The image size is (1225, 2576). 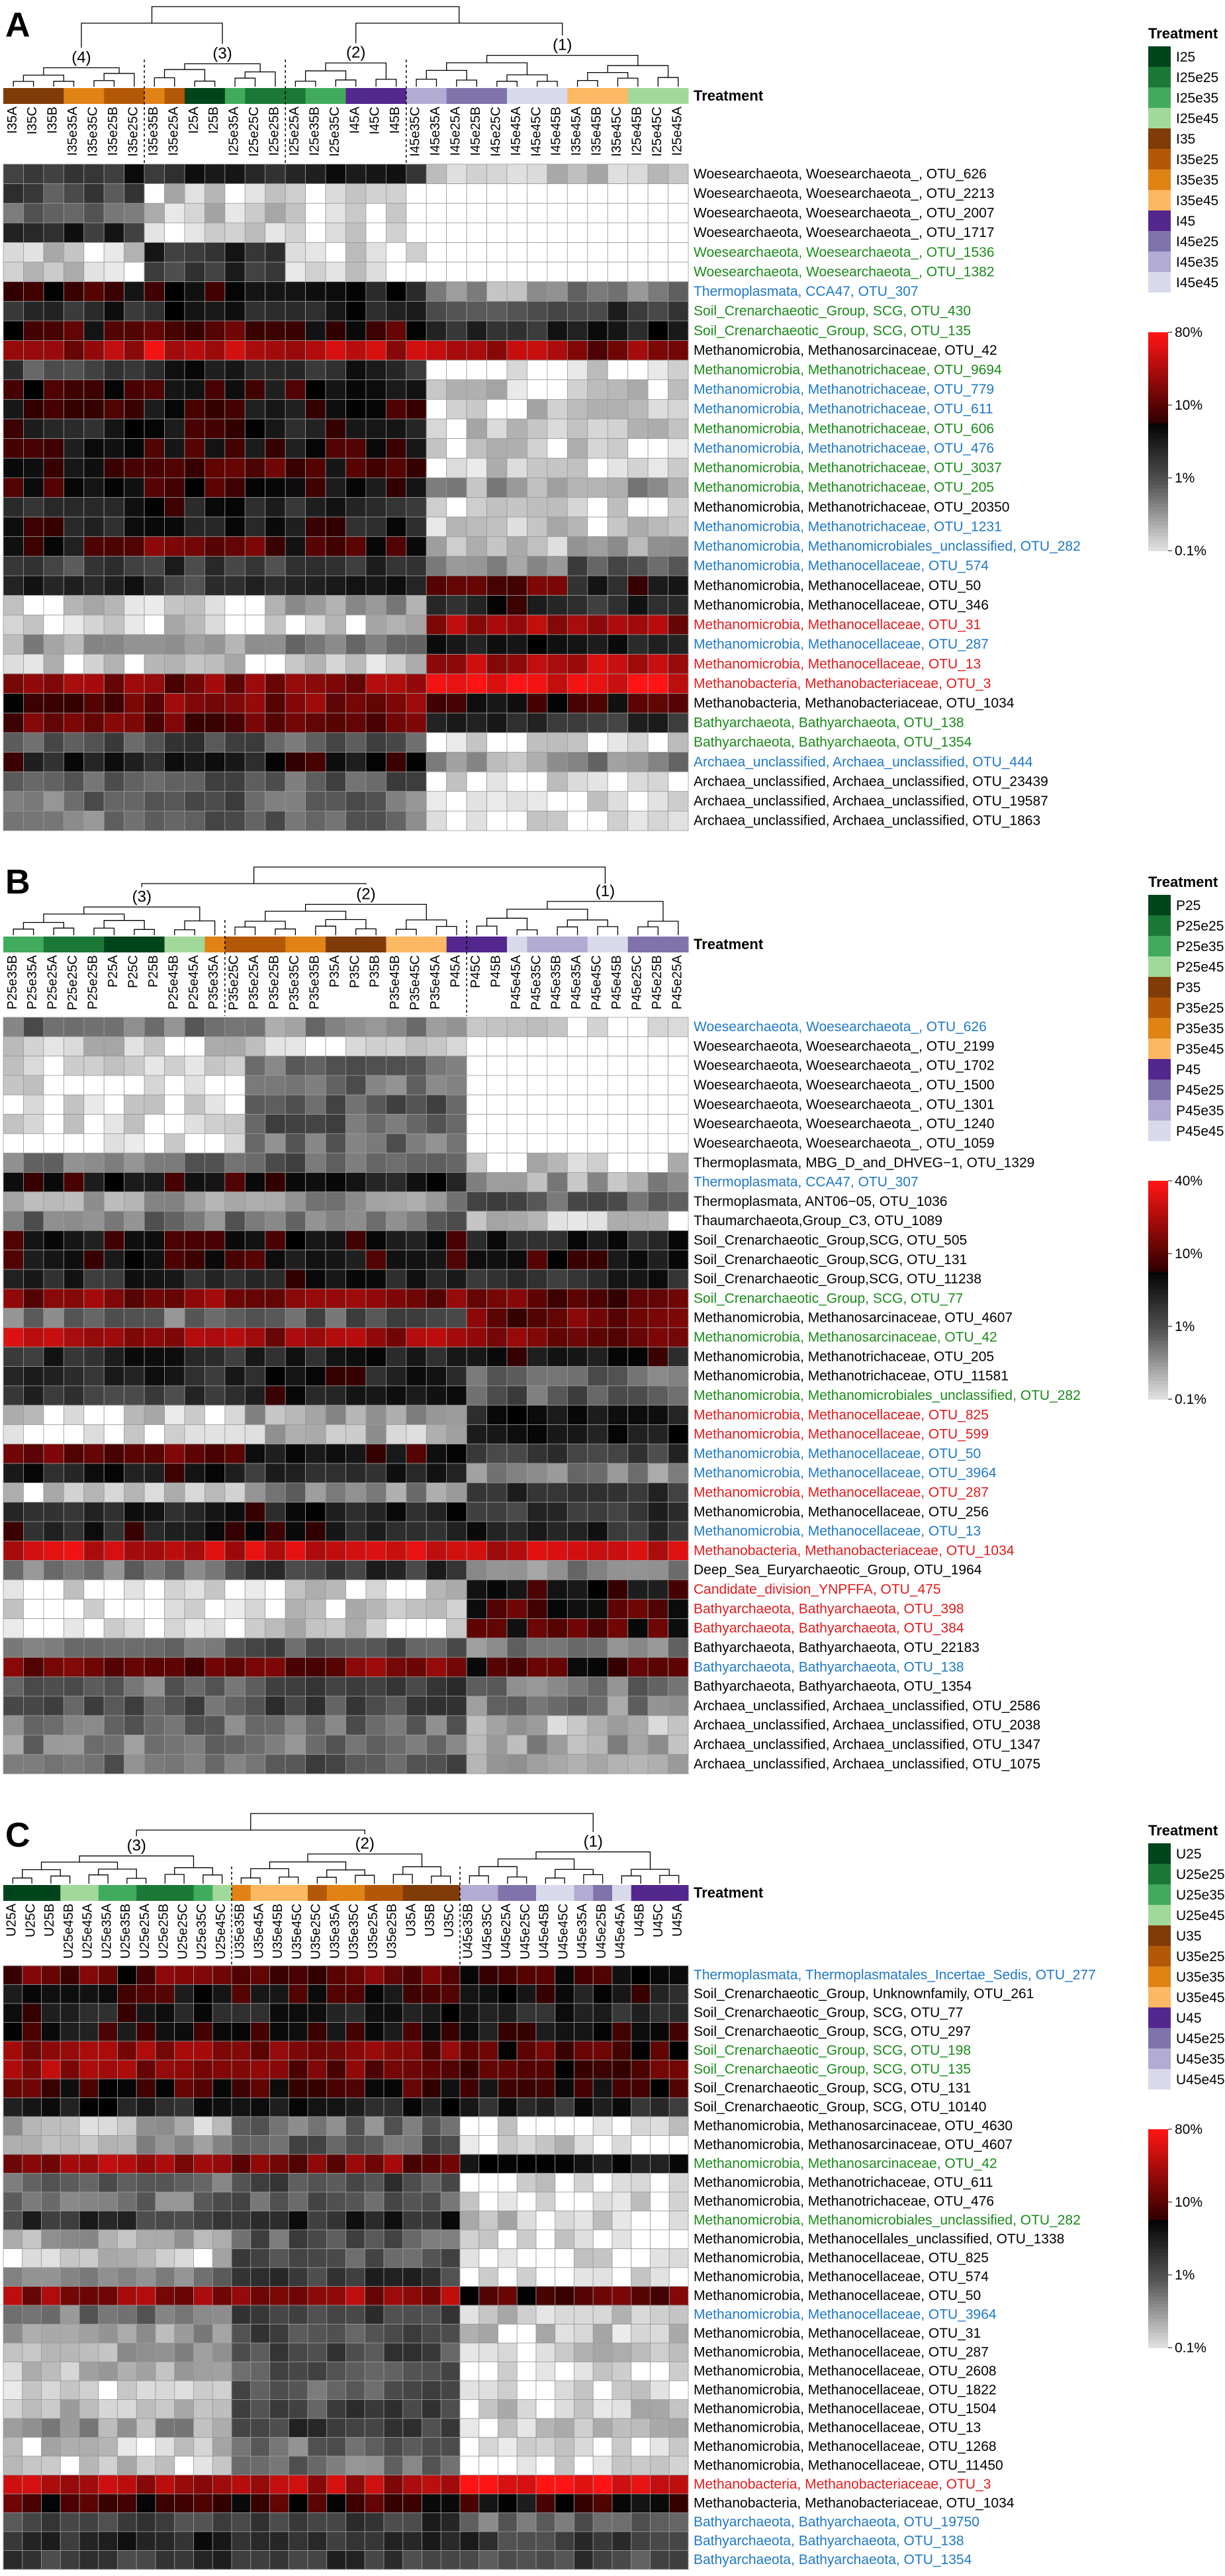 I want to click on column-label: I35e45C, so click(x=617, y=132).